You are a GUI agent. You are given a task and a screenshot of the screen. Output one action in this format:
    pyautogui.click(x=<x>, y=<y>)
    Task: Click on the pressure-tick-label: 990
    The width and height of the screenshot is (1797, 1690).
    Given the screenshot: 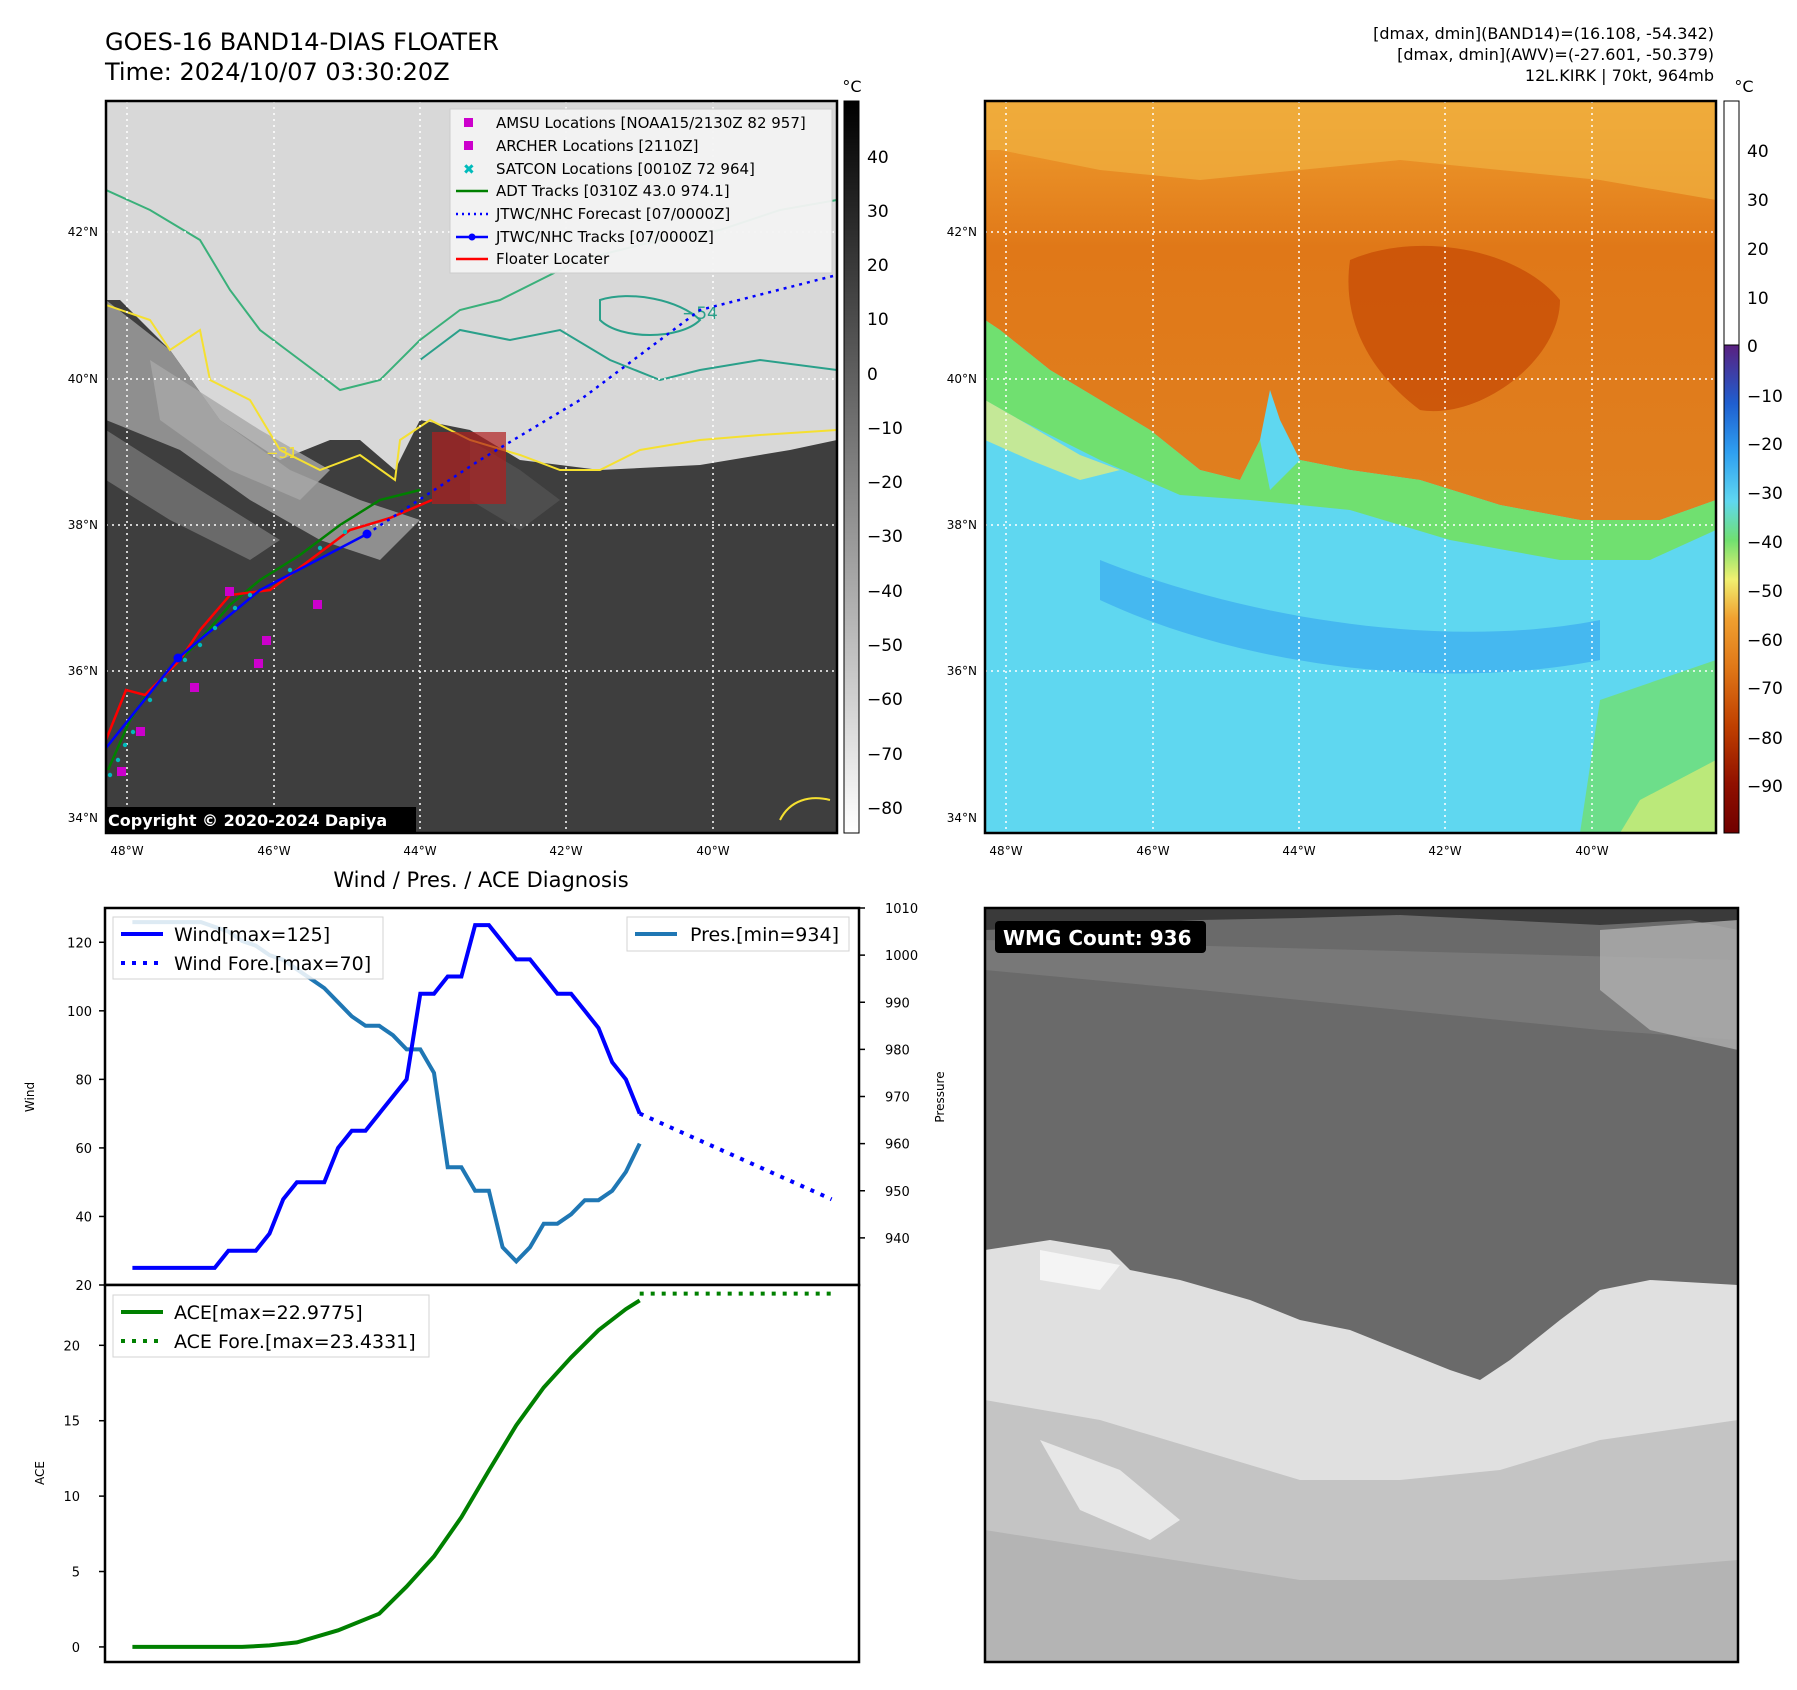 What is the action you would take?
    pyautogui.click(x=897, y=1003)
    